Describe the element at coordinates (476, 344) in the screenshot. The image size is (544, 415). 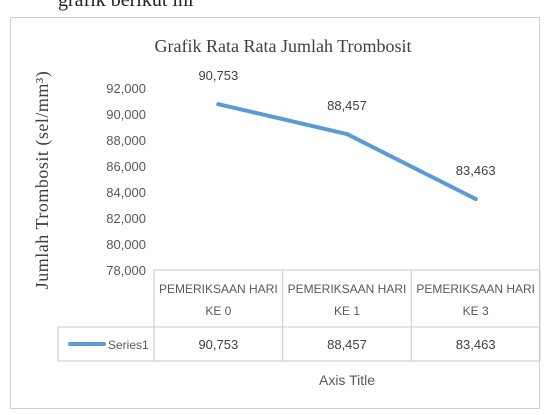
I see `table-value-cell: 83,463` at that location.